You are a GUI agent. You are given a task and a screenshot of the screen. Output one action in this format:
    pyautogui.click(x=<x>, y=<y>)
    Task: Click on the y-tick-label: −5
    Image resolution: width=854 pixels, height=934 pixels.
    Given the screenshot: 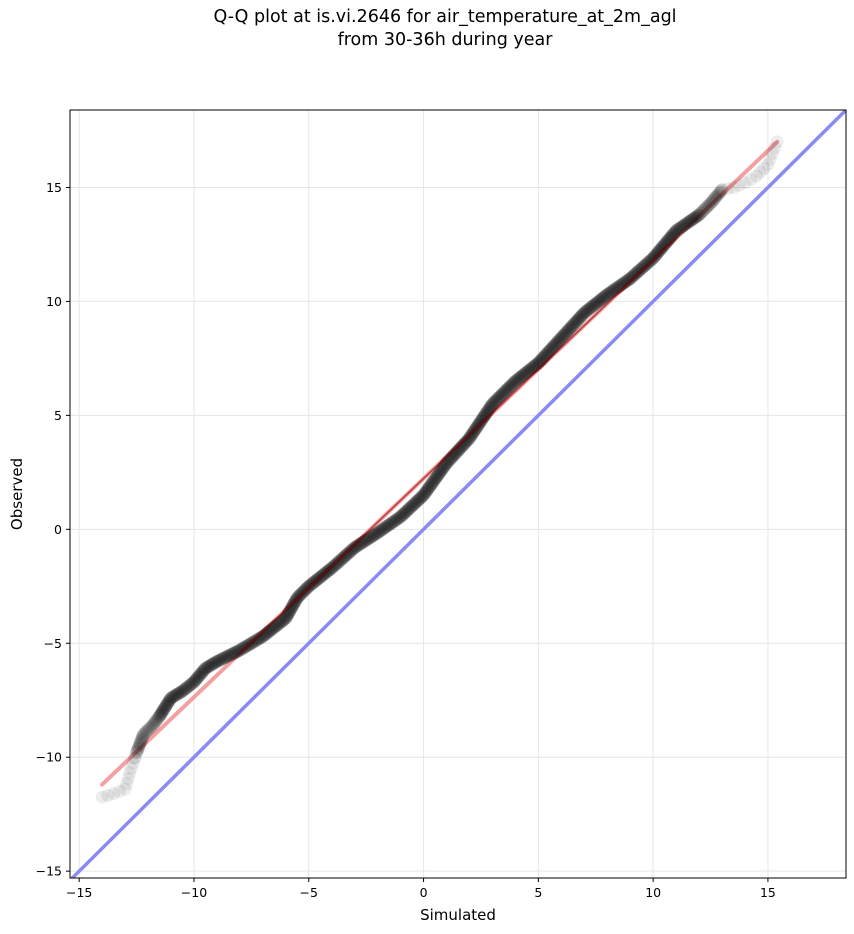 What is the action you would take?
    pyautogui.click(x=53, y=643)
    